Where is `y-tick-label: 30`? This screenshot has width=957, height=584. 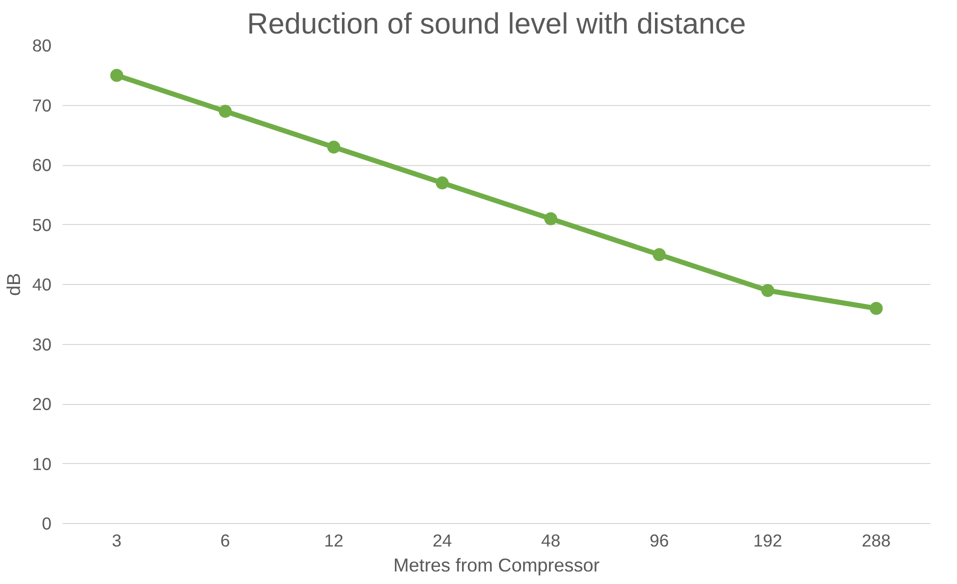 y-tick-label: 30 is located at coordinates (42, 344).